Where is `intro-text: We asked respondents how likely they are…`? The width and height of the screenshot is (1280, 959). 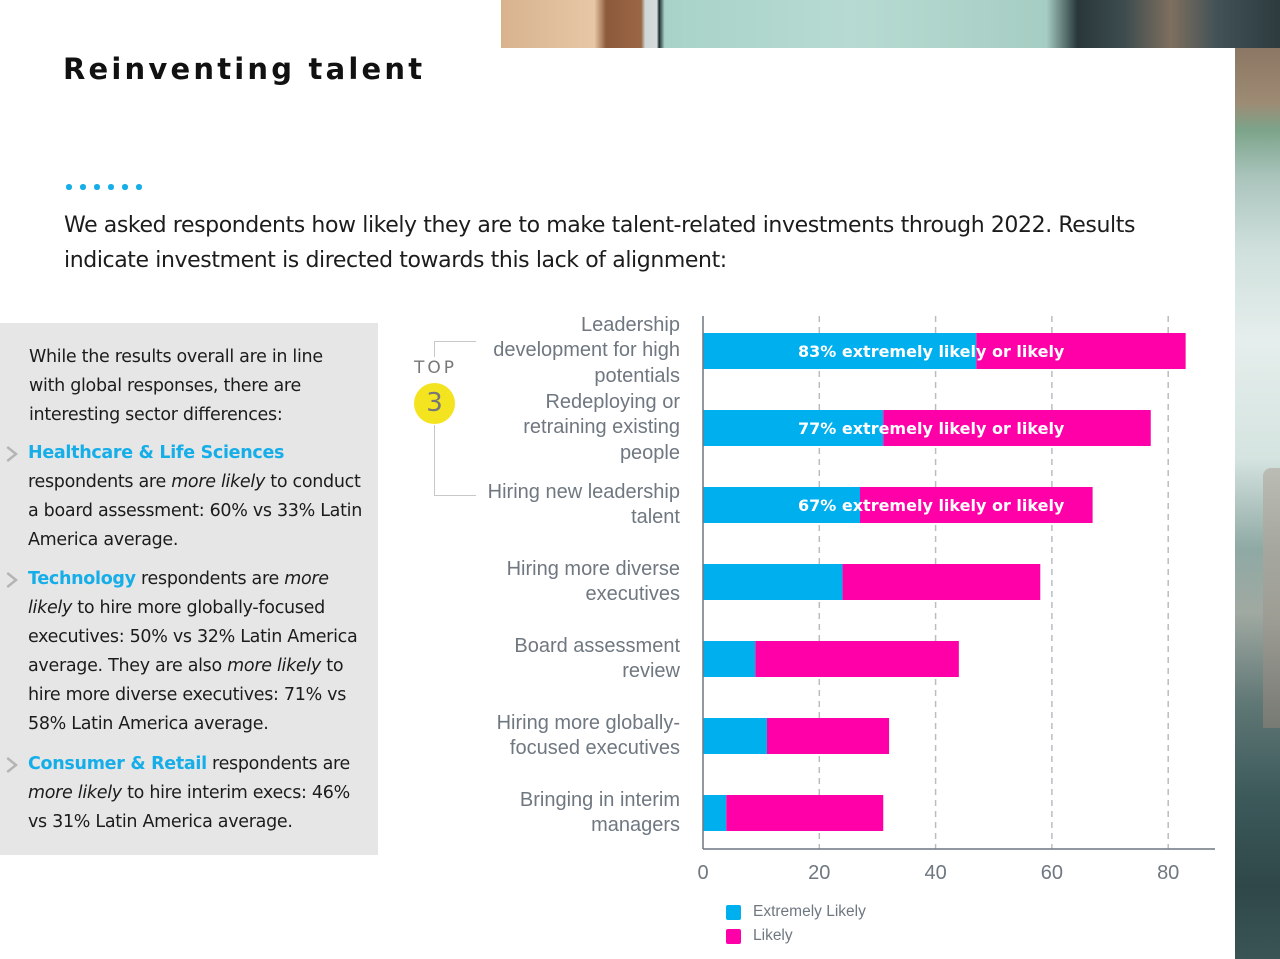
intro-text: We asked respondents how likely they are… is located at coordinates (600, 243).